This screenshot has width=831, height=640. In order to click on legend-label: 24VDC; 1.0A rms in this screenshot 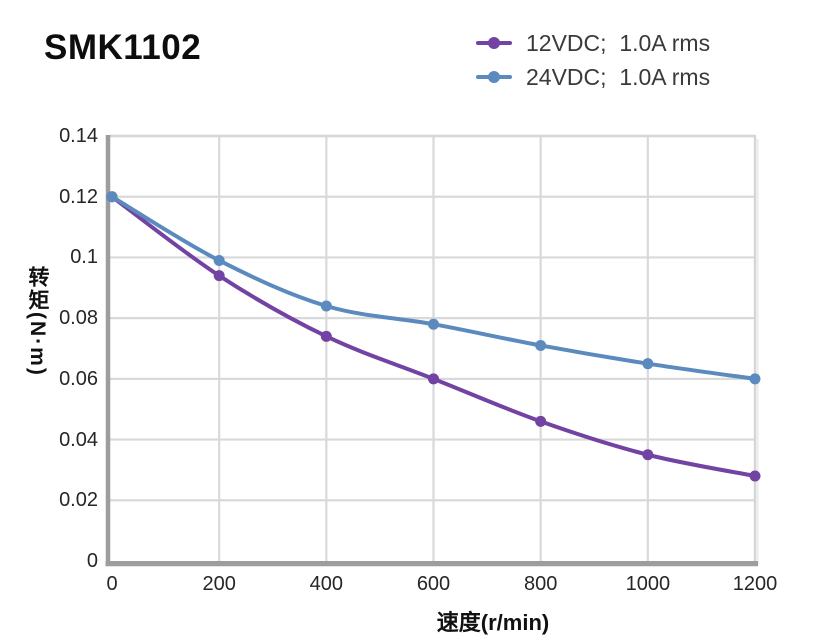, I will do `click(618, 76)`.